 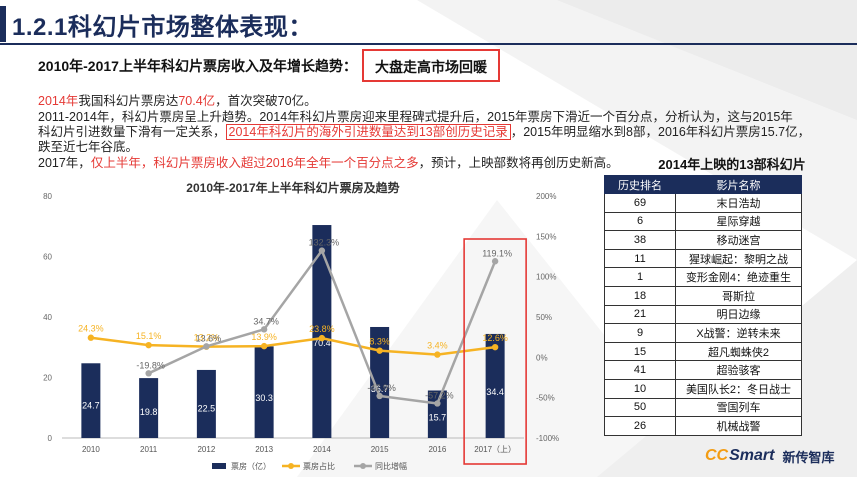 I want to click on x-tick-label: 2015, so click(x=380, y=449).